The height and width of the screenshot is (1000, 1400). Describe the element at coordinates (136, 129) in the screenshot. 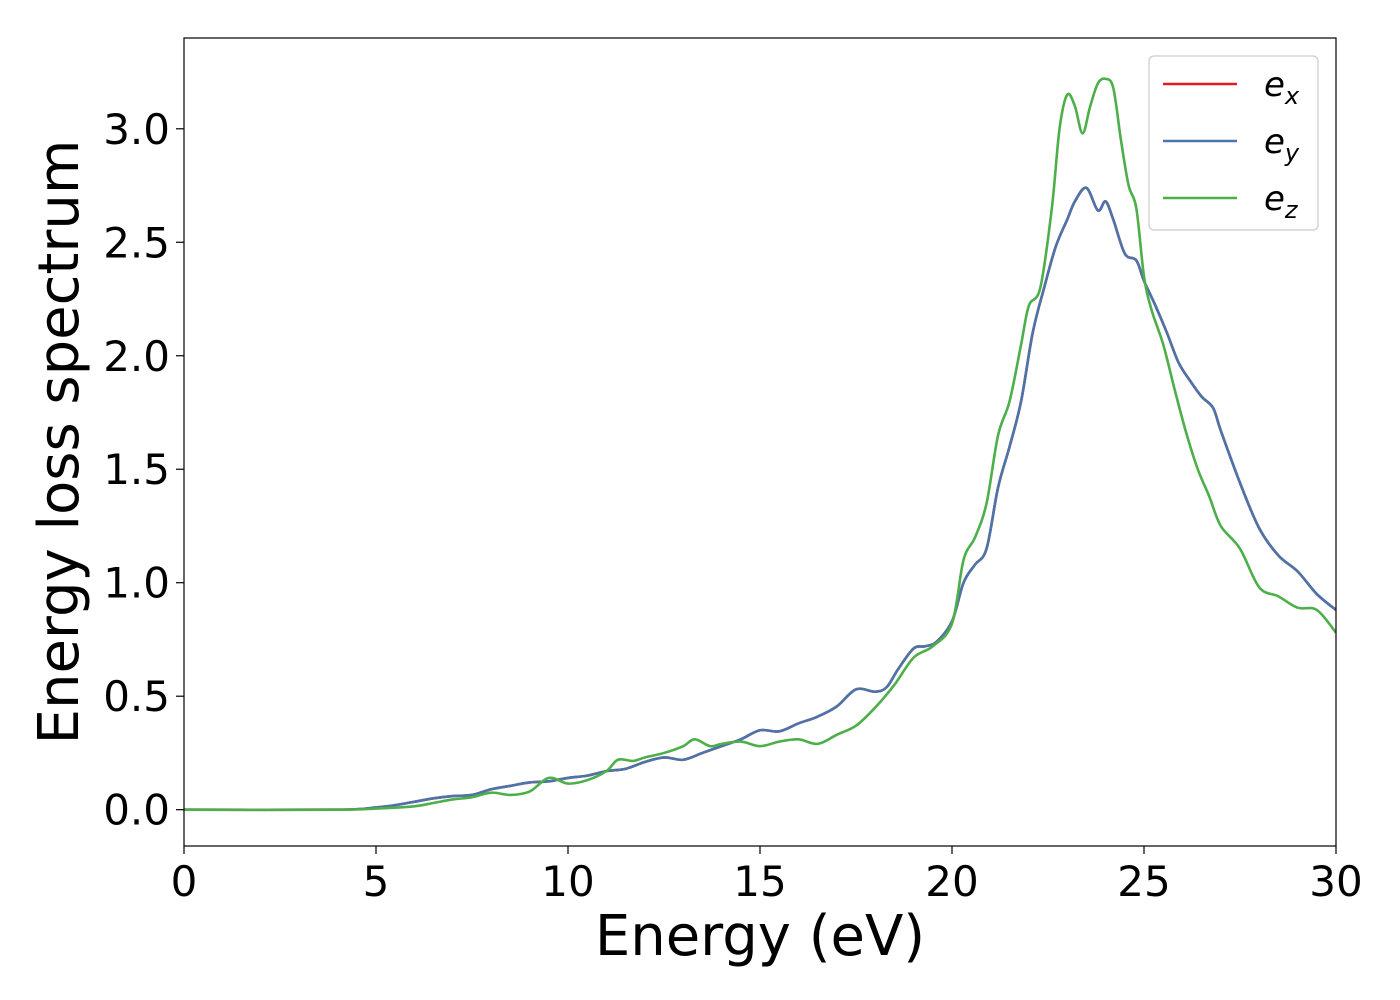

I see `y-tick-label: 3.0` at that location.